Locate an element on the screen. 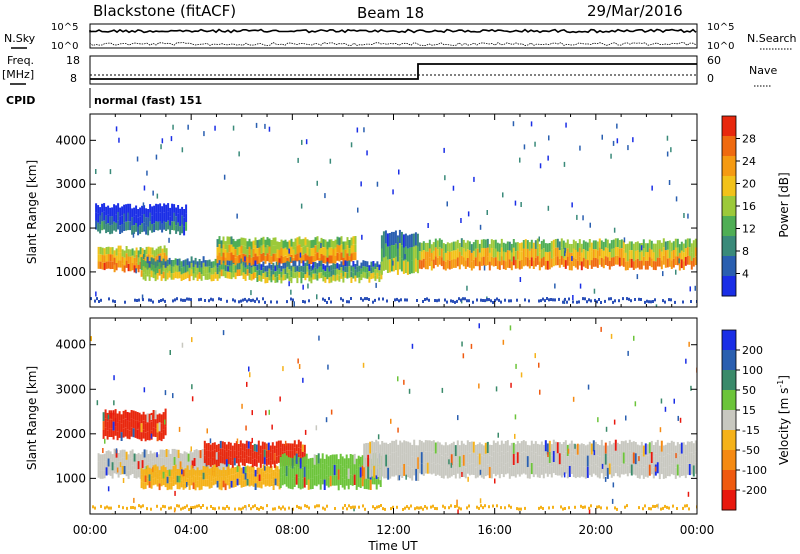 Image resolution: width=800 pixels, height=554 pixels. noise-panel-frame is located at coordinates (393, 36).